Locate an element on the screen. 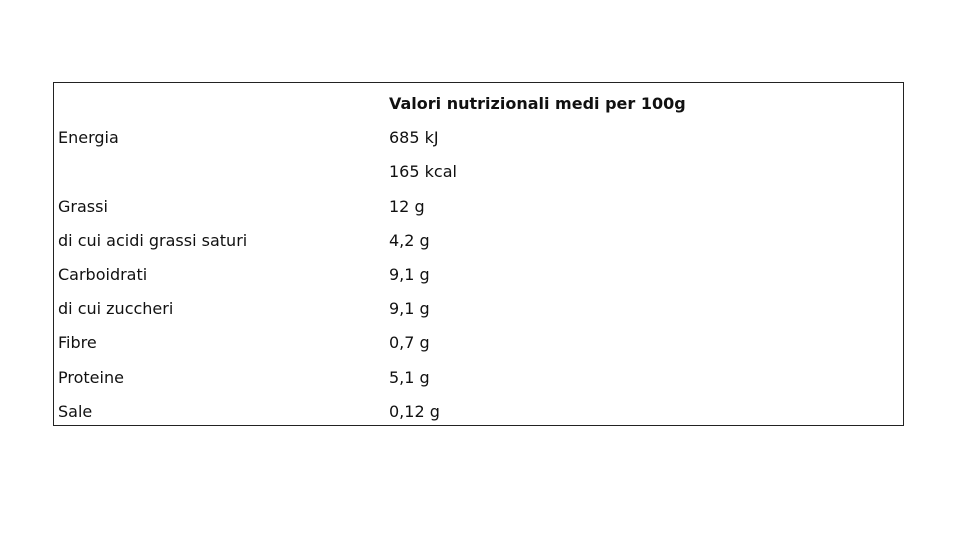  header-cell: Valori nutrizionali medi per 100g is located at coordinates (537, 103).